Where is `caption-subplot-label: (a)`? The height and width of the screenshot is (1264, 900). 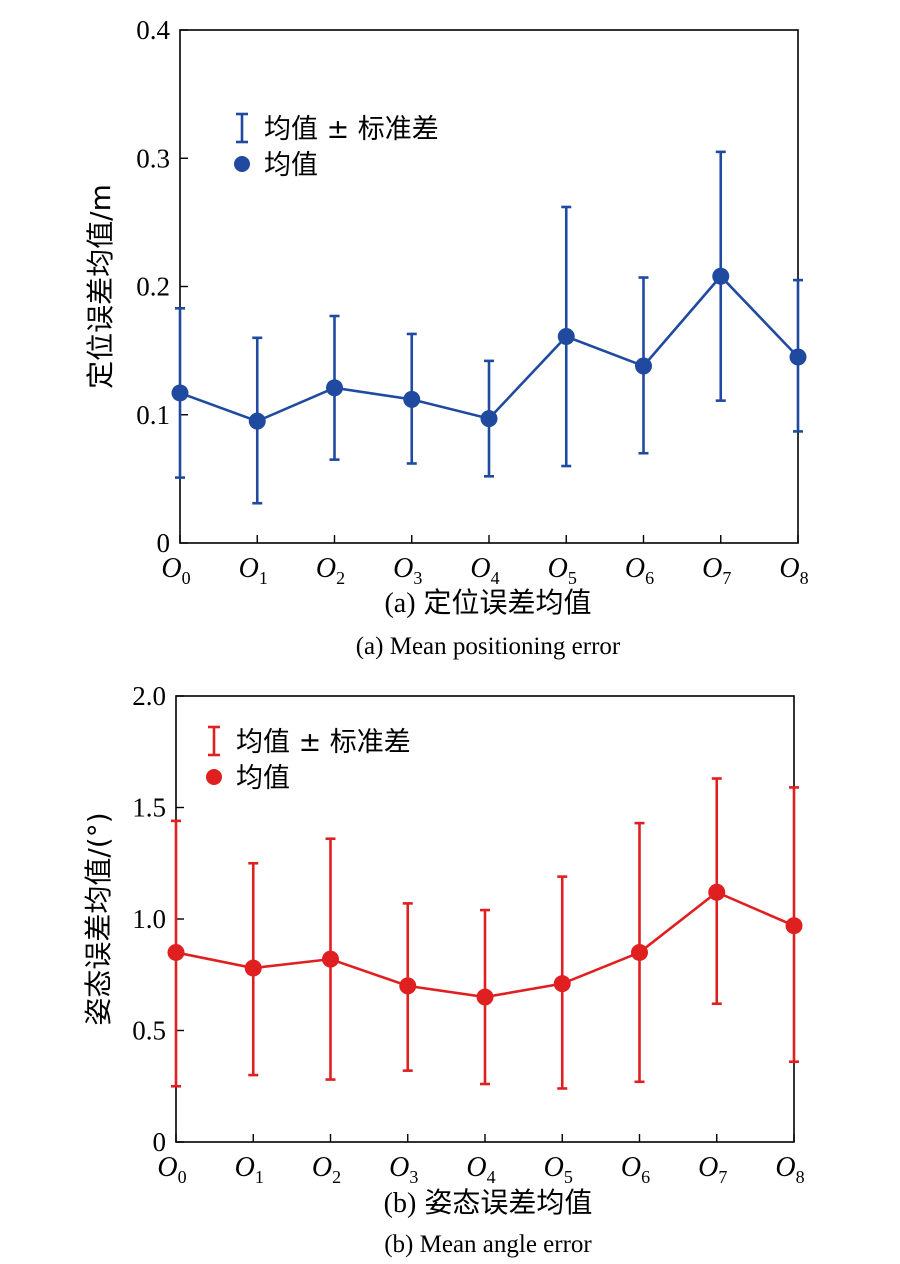
caption-subplot-label: (a) is located at coordinates (399, 603).